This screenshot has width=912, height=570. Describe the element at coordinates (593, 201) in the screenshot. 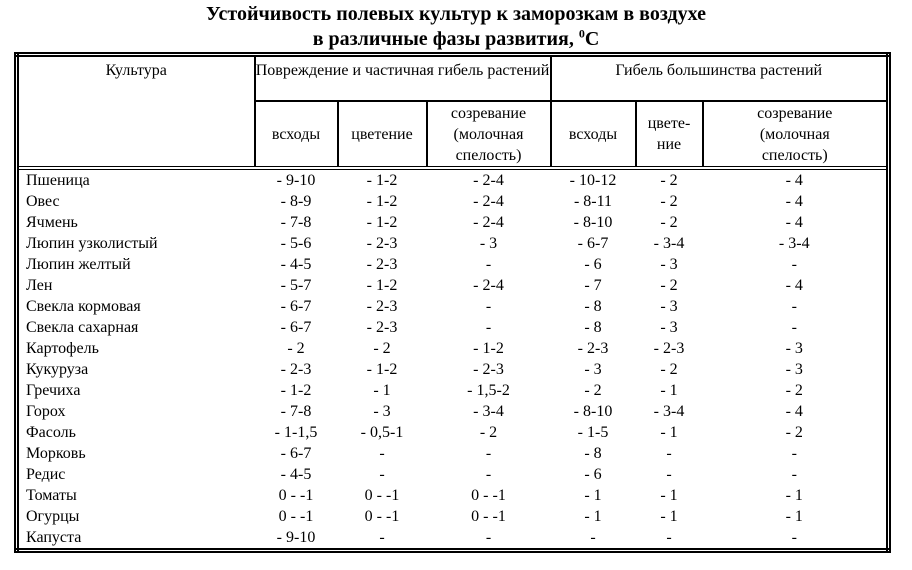

I see `value-cell: - 8-11` at that location.